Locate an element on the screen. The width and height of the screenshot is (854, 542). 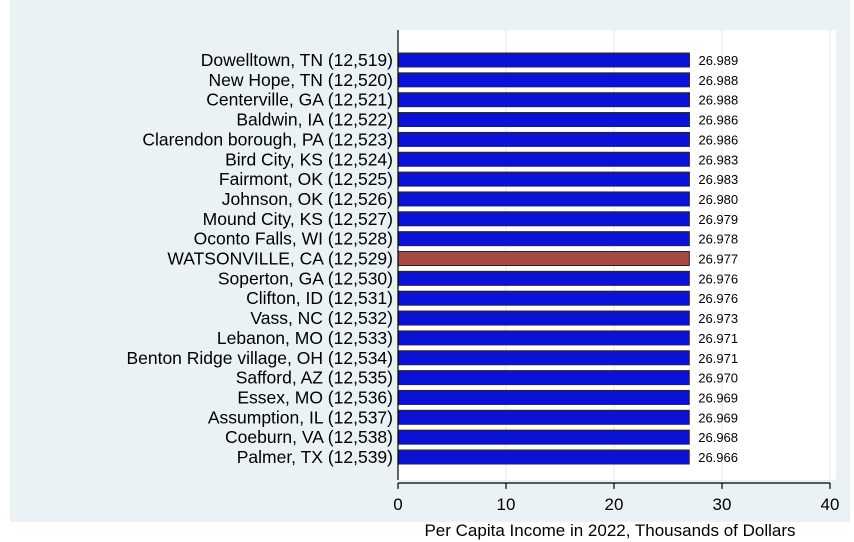
category-label: Centerville, GA (12,521) is located at coordinates (299, 100).